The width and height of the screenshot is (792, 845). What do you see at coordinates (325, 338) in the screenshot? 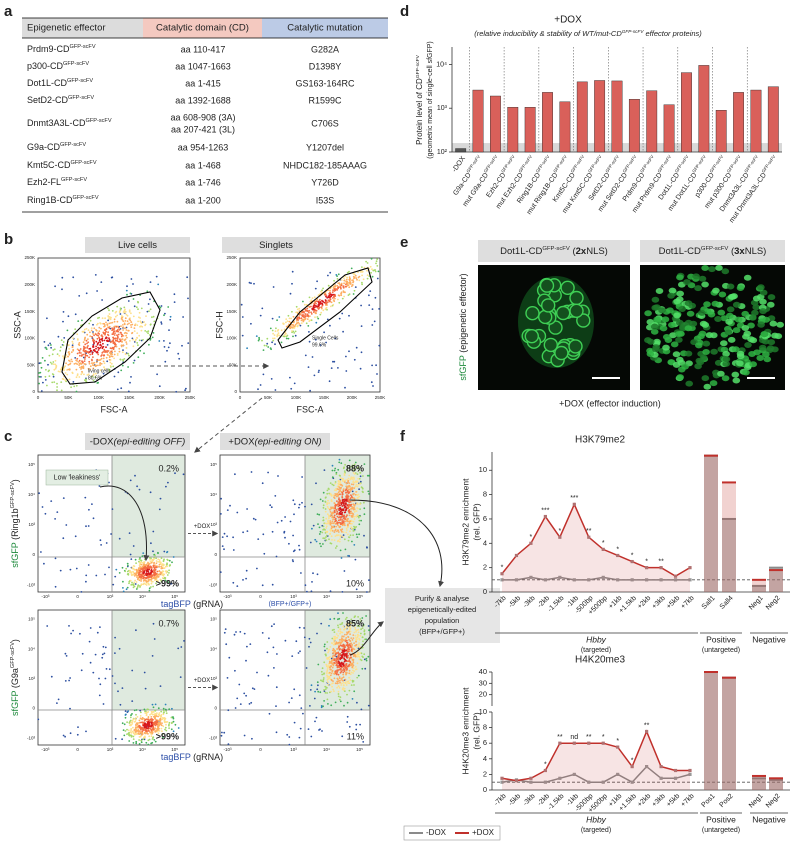
I see `gate-name: Single Cells` at bounding box center [325, 338].